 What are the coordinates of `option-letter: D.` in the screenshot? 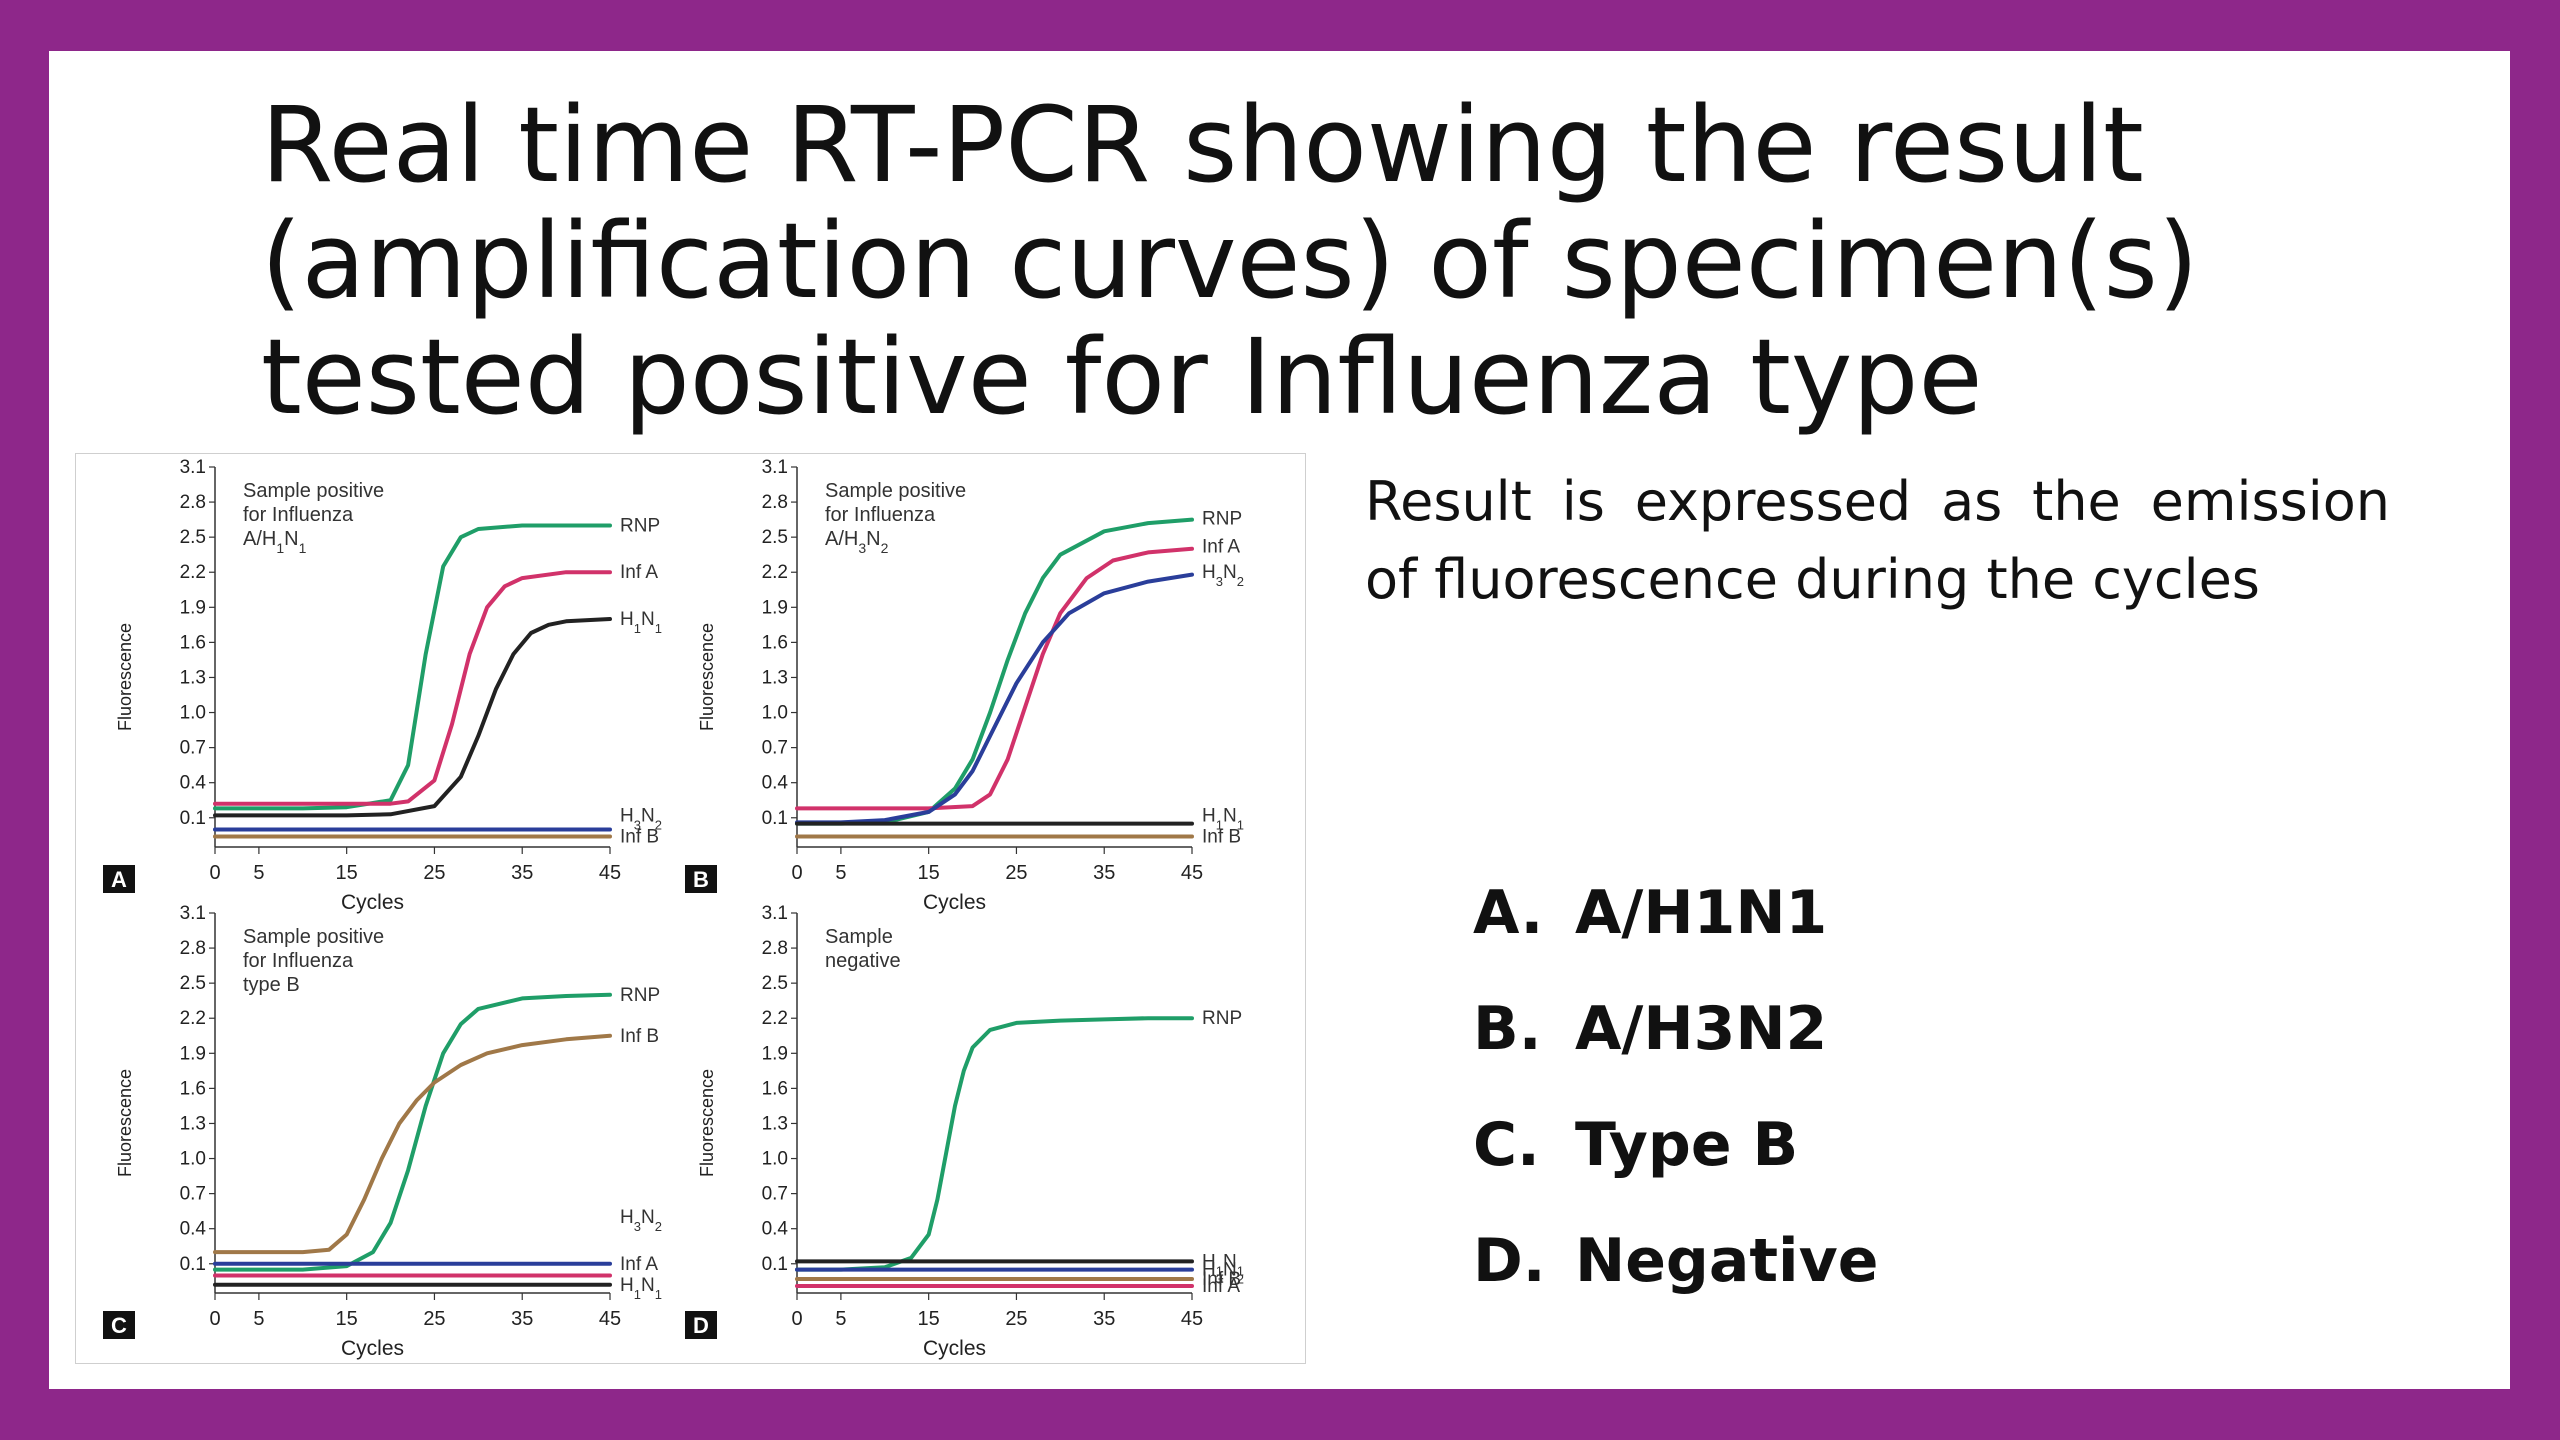 It's located at (1509, 1261).